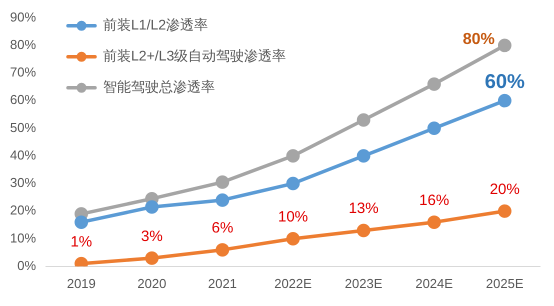 This screenshot has height=306, width=554. I want to click on x-tick-label: 2021, so click(222, 283).